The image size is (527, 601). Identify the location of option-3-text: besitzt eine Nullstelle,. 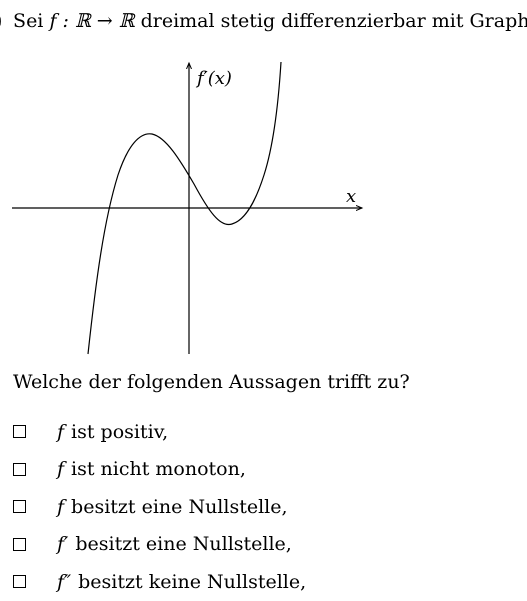
(179, 506).